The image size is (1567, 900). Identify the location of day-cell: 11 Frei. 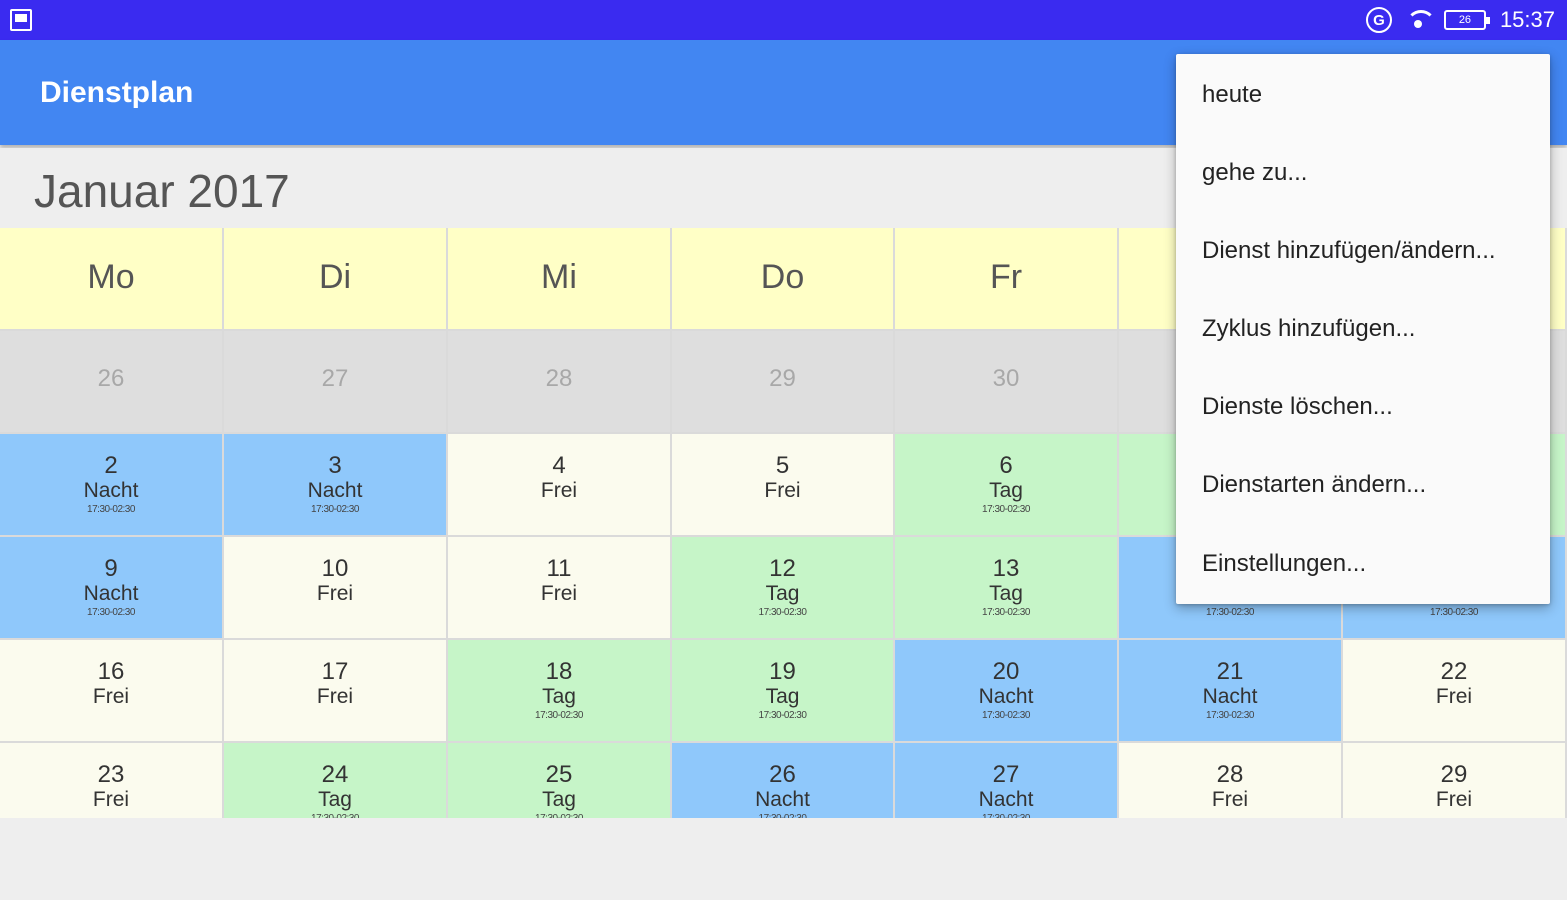
(560, 588).